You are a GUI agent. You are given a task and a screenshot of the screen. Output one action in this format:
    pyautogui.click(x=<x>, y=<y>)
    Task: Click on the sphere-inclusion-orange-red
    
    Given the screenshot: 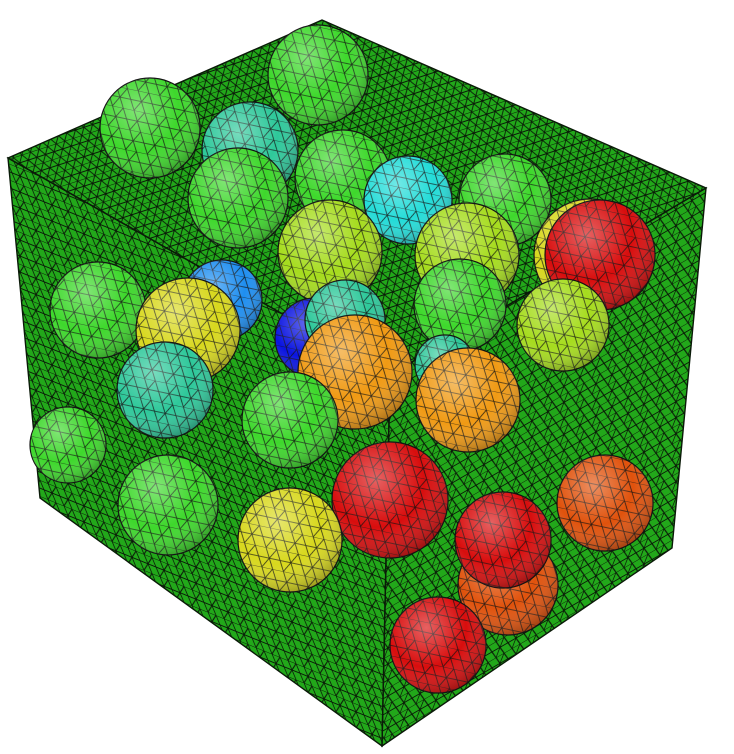 What is the action you would take?
    pyautogui.click(x=605, y=503)
    